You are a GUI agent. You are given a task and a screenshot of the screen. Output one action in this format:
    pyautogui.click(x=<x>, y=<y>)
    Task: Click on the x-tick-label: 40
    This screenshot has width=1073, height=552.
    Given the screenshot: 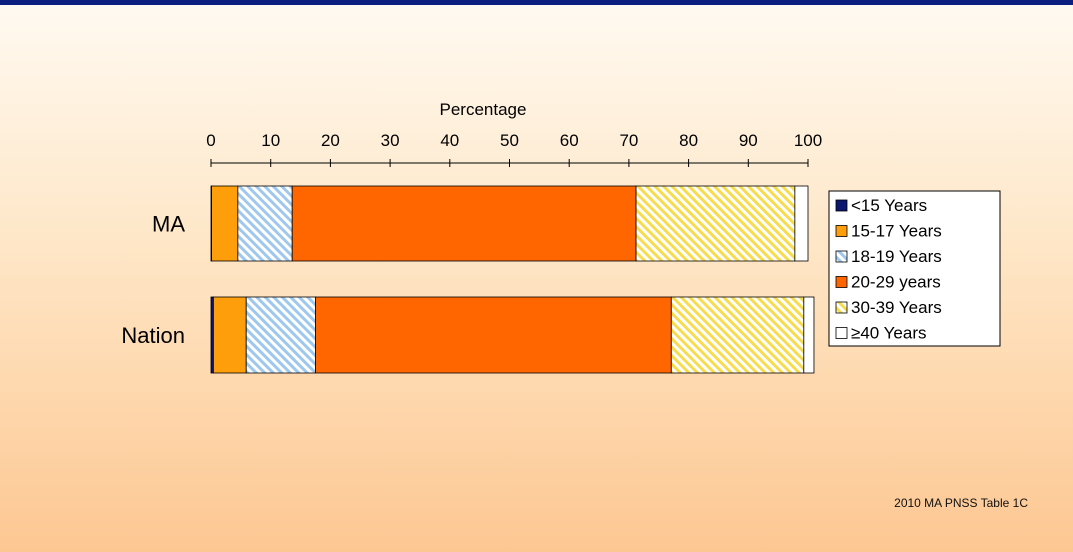 What is the action you would take?
    pyautogui.click(x=449, y=140)
    